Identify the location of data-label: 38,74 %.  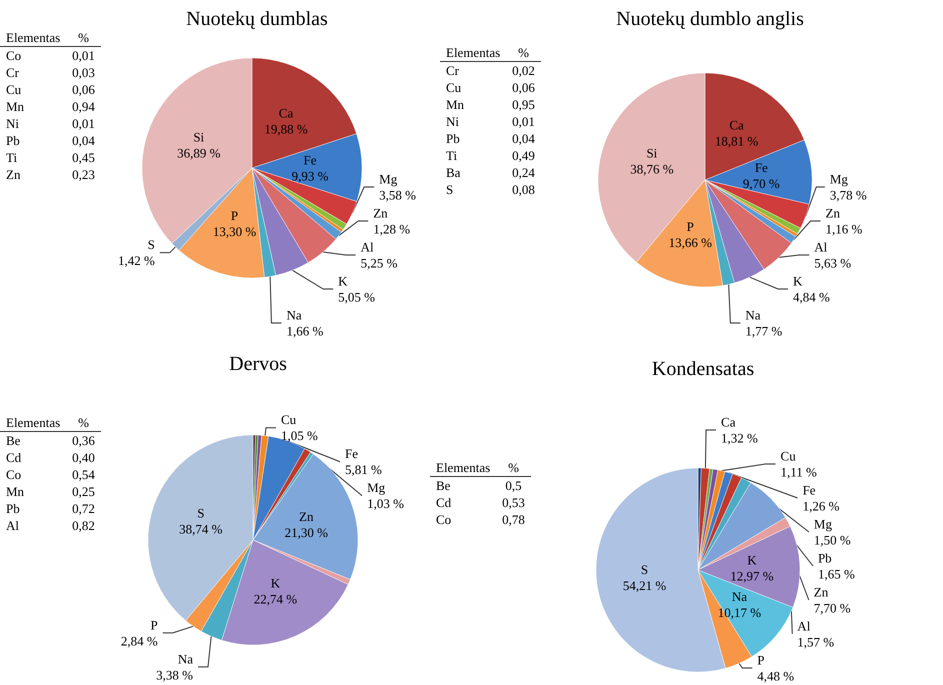
(201, 529).